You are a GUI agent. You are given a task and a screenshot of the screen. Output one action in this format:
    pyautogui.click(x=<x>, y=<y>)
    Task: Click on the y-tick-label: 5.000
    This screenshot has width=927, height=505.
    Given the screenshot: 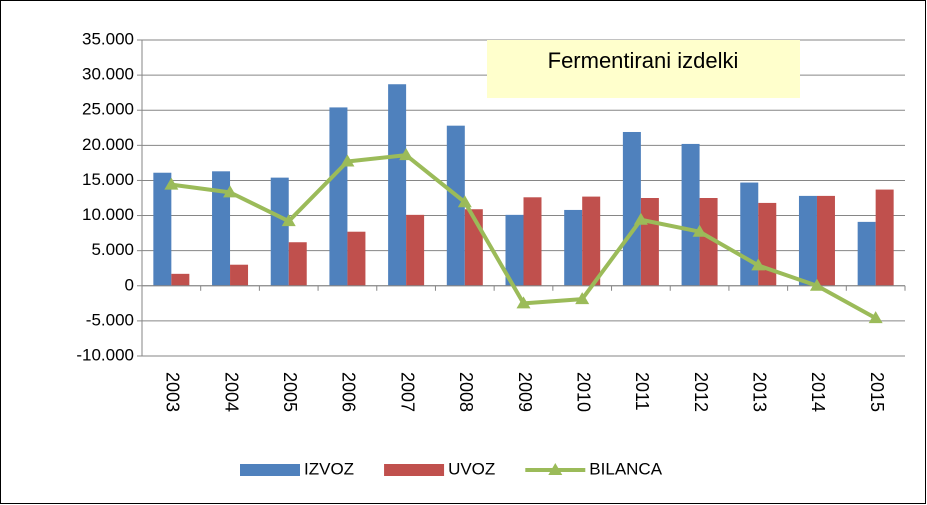 What is the action you would take?
    pyautogui.click(x=112, y=249)
    